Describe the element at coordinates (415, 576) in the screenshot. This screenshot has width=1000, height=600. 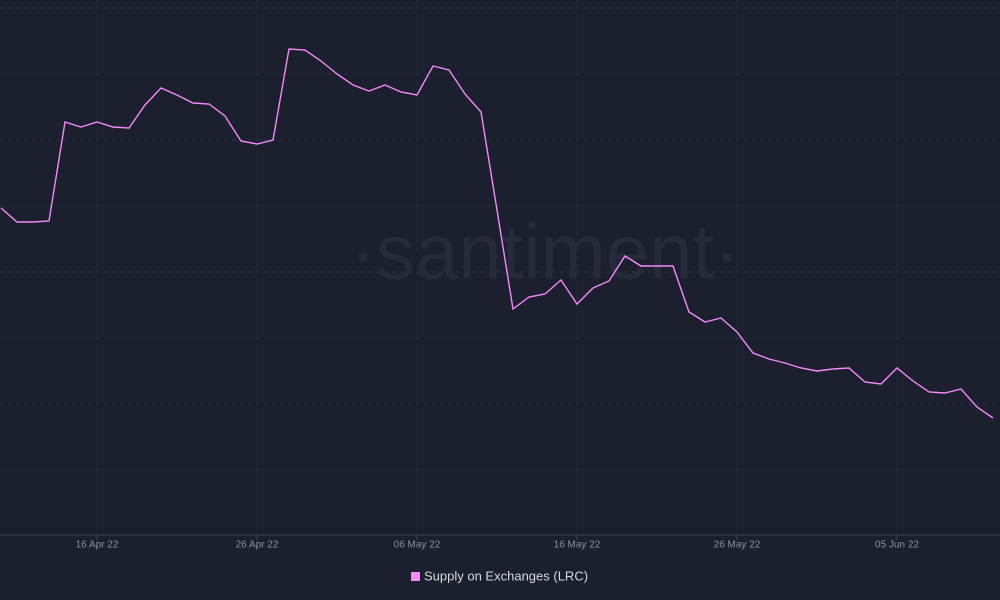
I see `legend-swatch` at that location.